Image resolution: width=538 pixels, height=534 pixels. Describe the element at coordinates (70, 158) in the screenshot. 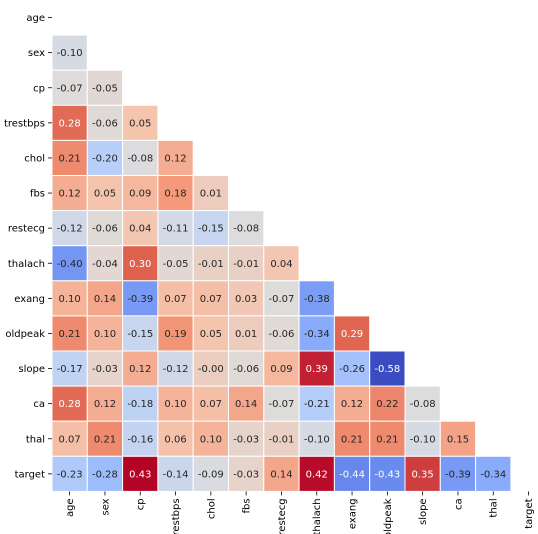

I see `cell-value-label-chol-age: 0.21` at that location.